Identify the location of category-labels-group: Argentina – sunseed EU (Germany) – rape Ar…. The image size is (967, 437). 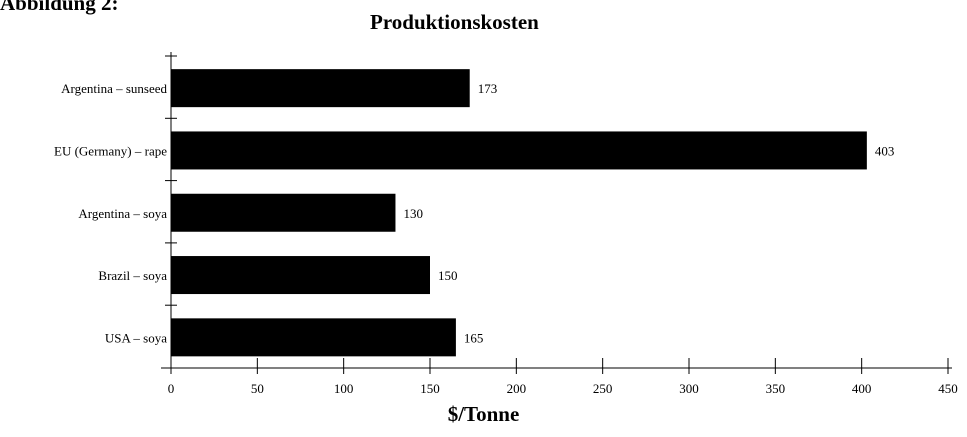
(110, 213).